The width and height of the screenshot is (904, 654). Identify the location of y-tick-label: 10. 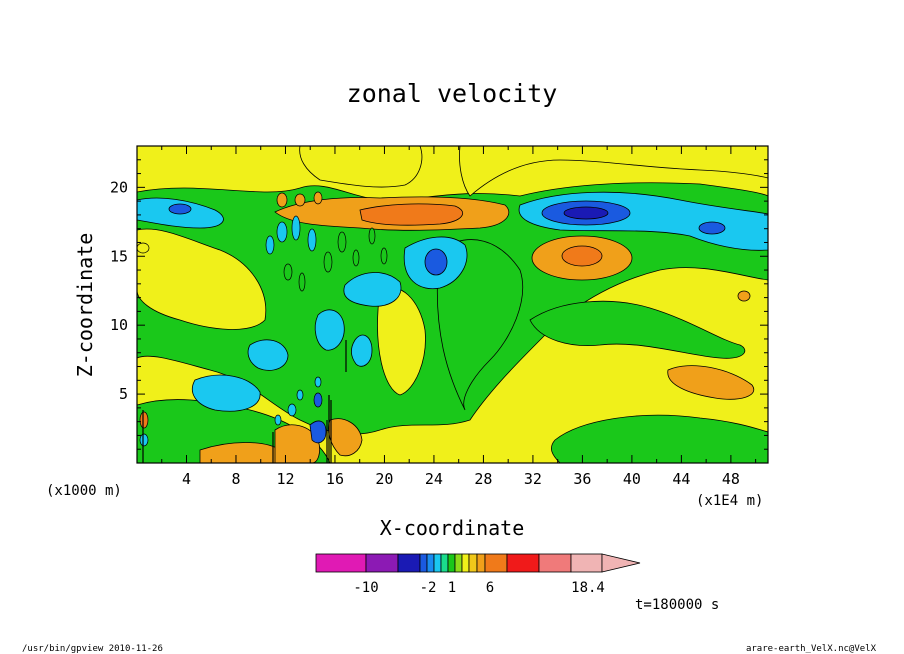
(119, 325).